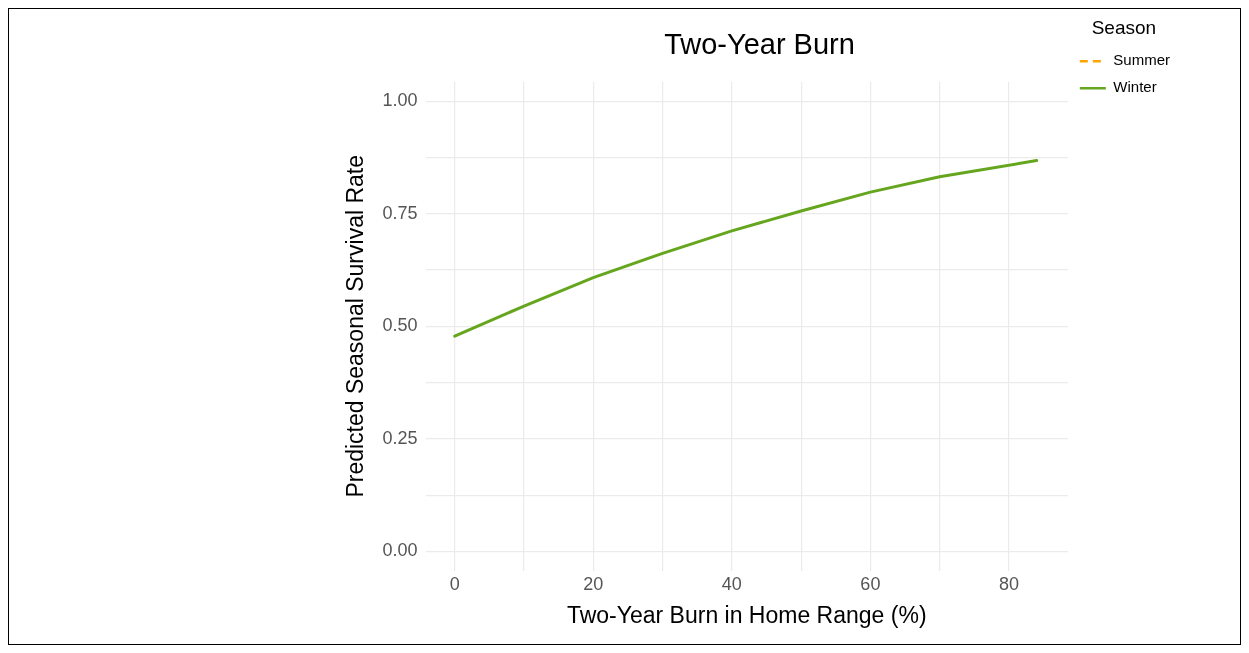  What do you see at coordinates (1142, 60) in the screenshot?
I see `legend-label: Summer` at bounding box center [1142, 60].